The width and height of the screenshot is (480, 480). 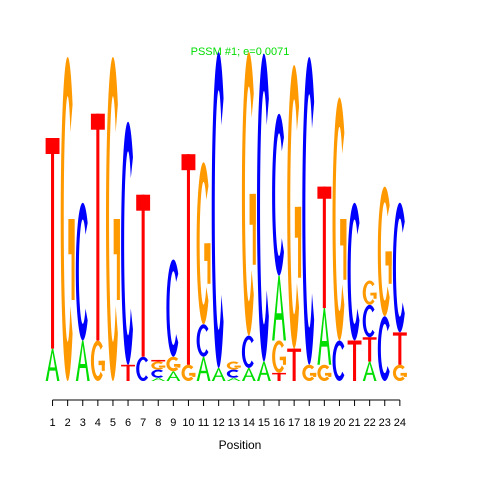 What do you see at coordinates (354, 423) in the screenshot?
I see `x-tick-label: 21` at bounding box center [354, 423].